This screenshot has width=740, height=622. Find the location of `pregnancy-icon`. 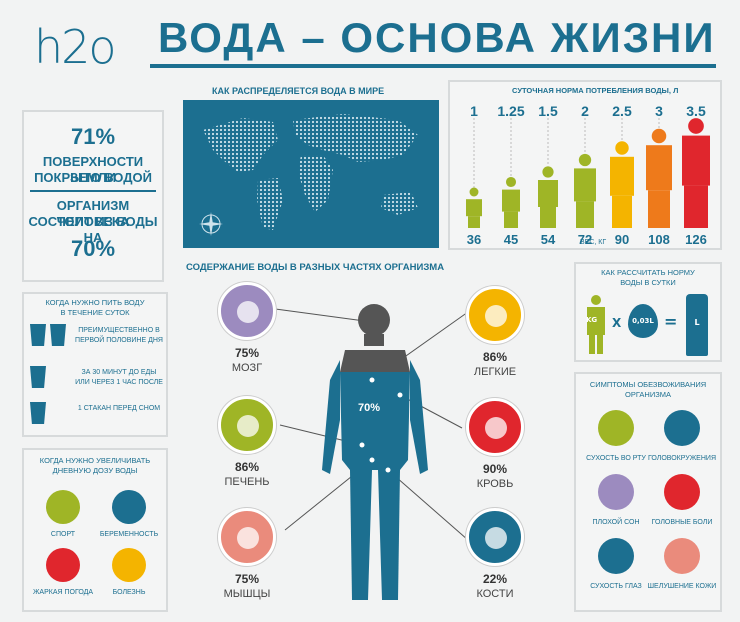

pregnancy-icon is located at coordinates (129, 507).